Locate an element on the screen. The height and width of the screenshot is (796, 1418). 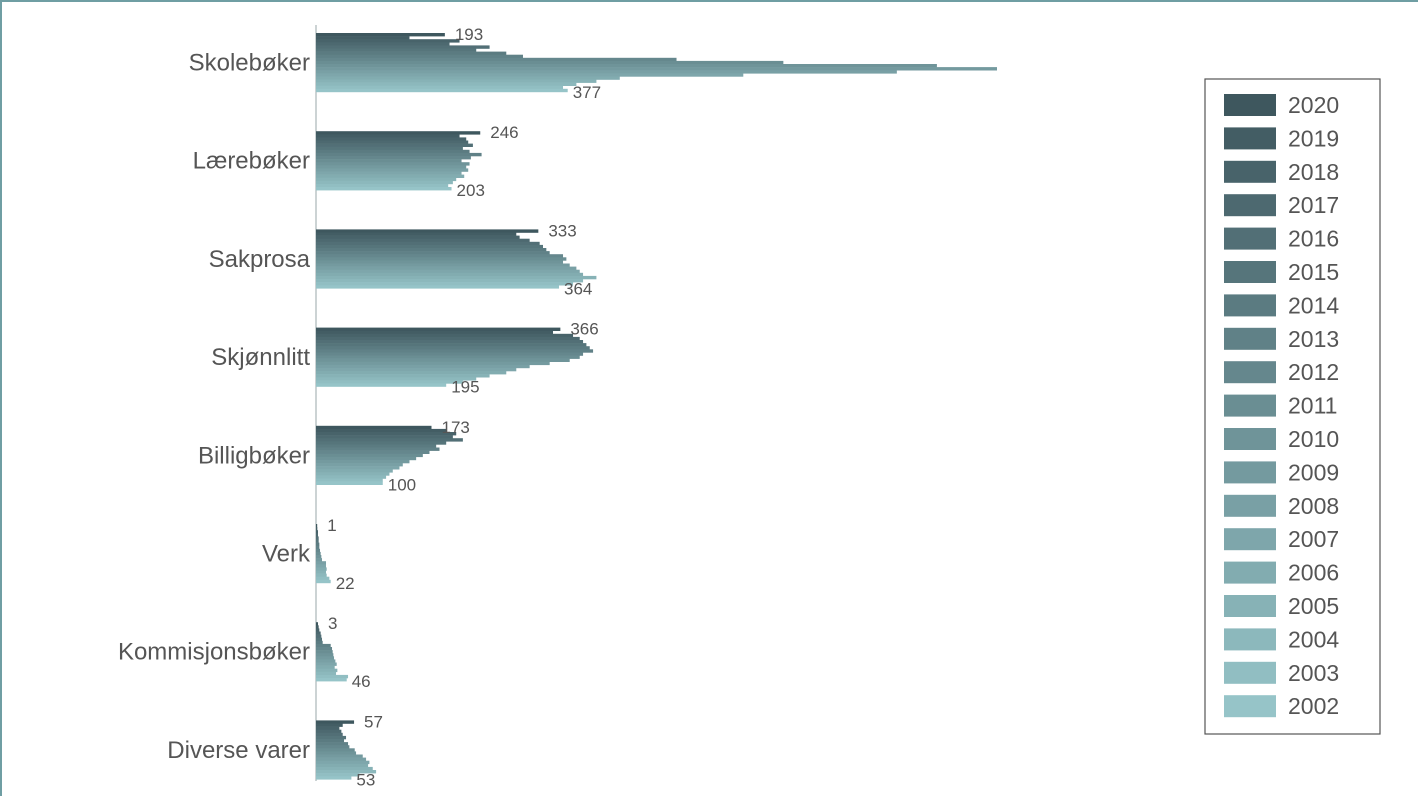
legend-label: 2009 is located at coordinates (1313, 472).